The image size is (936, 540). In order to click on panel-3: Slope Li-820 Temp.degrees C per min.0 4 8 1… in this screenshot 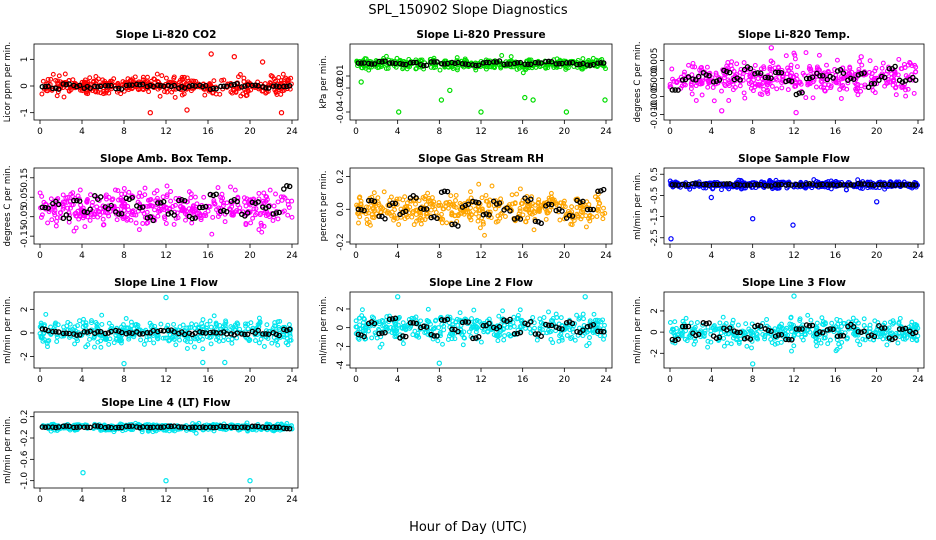, I will do `click(779, 83)`.